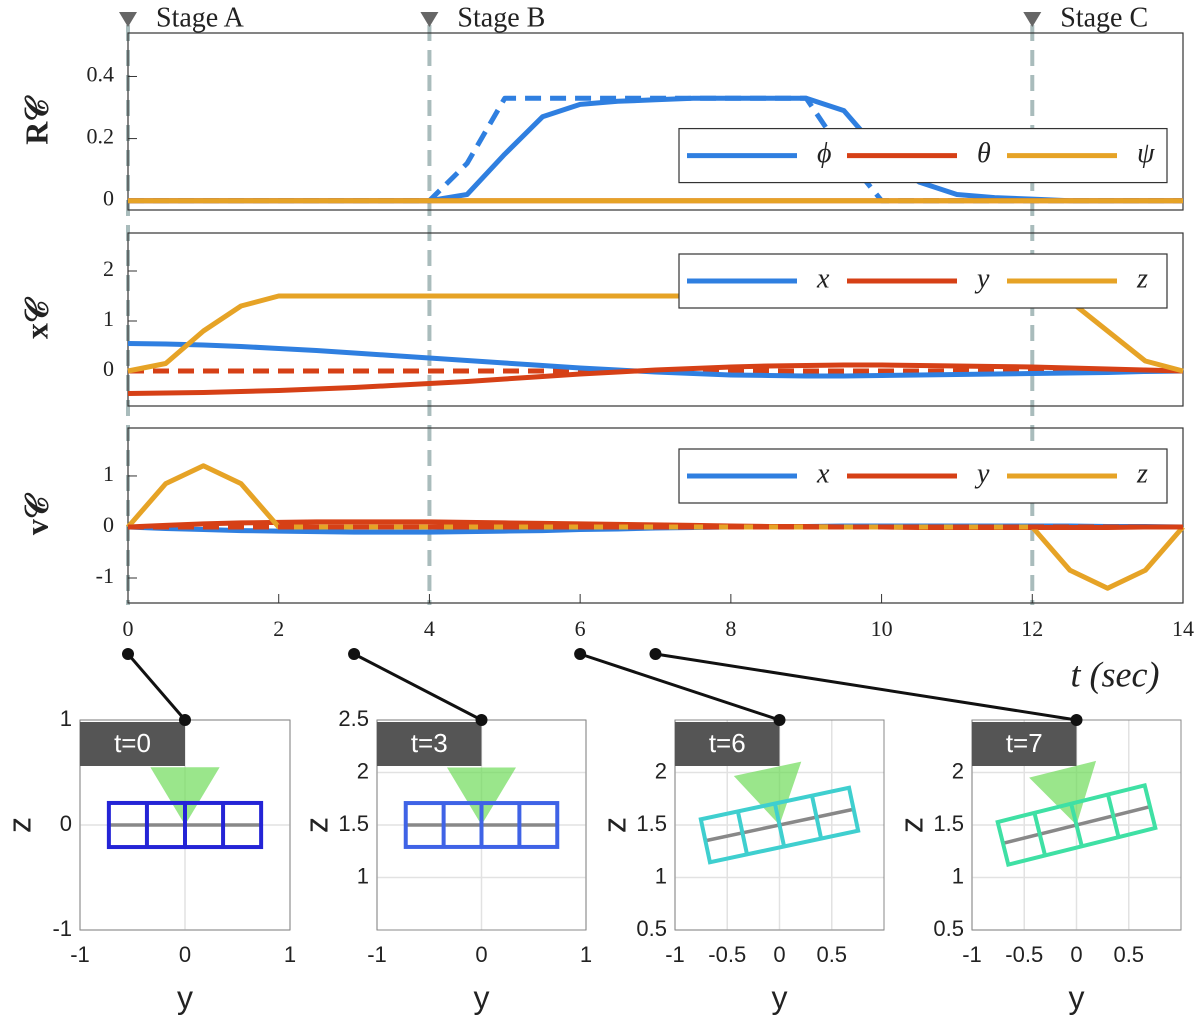 Image resolution: width=1196 pixels, height=1028 pixels. What do you see at coordinates (1146, 153) in the screenshot?
I see `legend-label: ψ` at bounding box center [1146, 153].